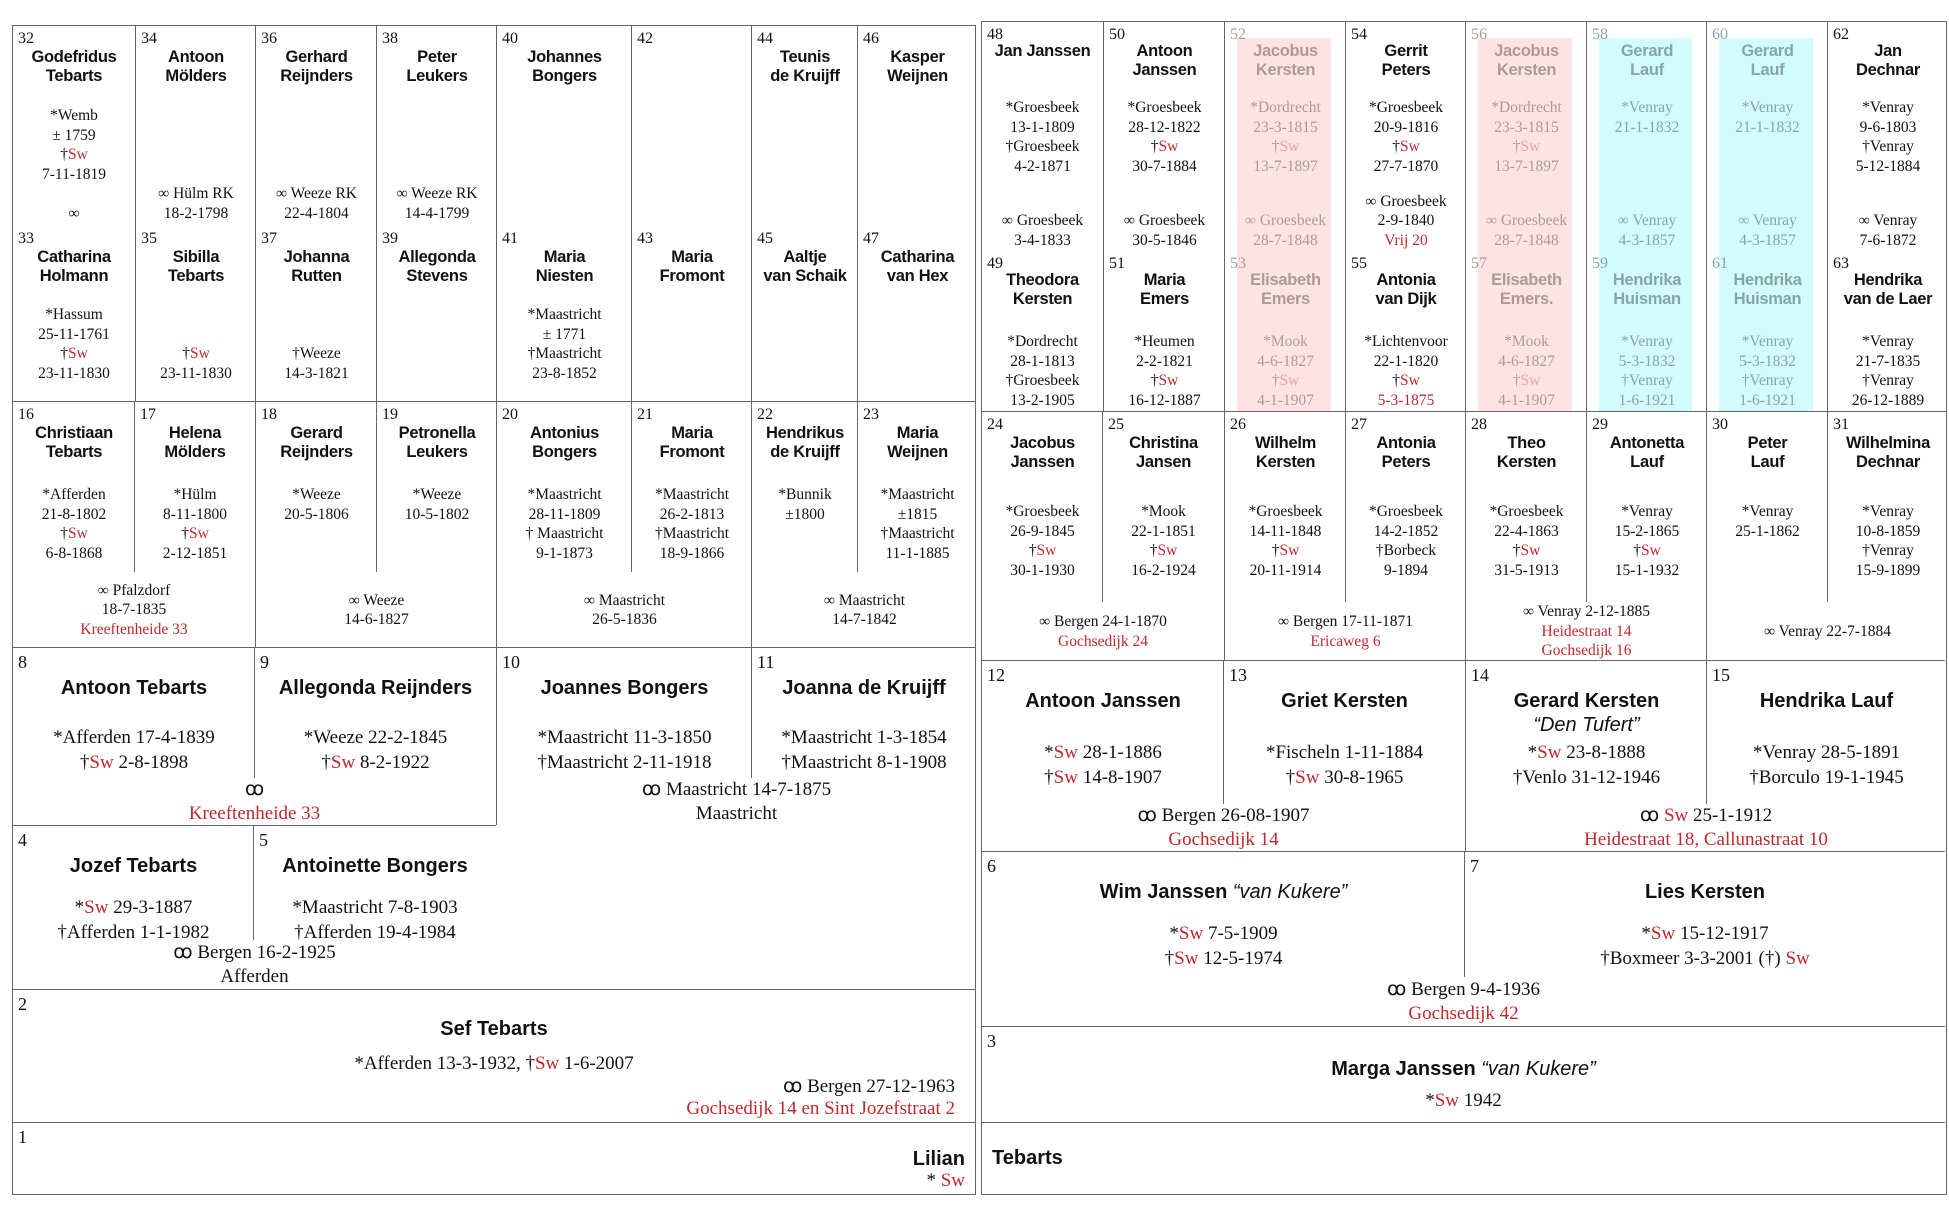  I want to click on person-name: Maria Weijnen, so click(917, 443).